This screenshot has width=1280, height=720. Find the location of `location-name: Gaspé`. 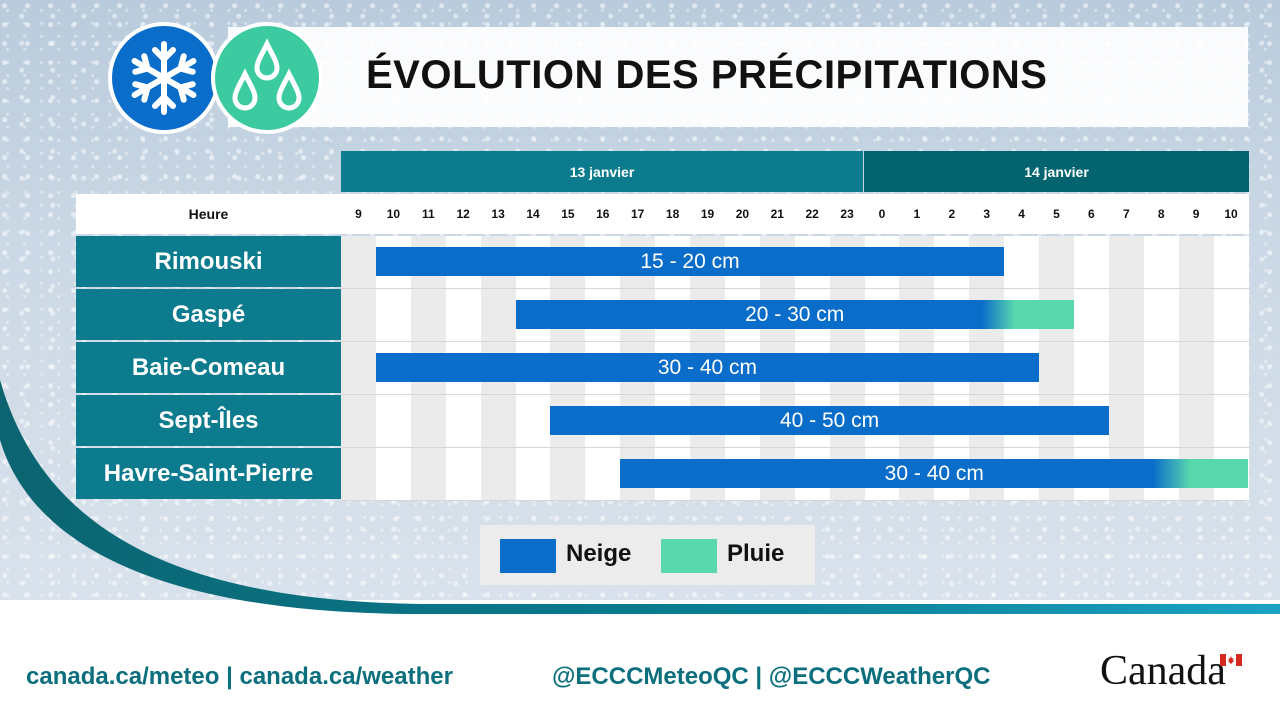

location-name: Gaspé is located at coordinates (208, 314).